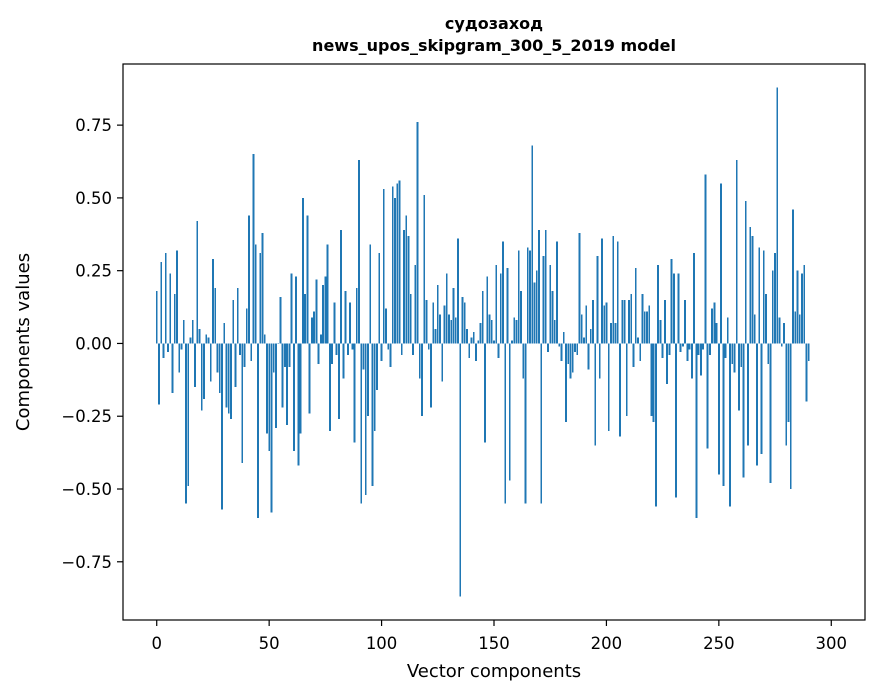 This screenshot has height=696, width=880. I want to click on x-tick-label: 100, so click(382, 643).